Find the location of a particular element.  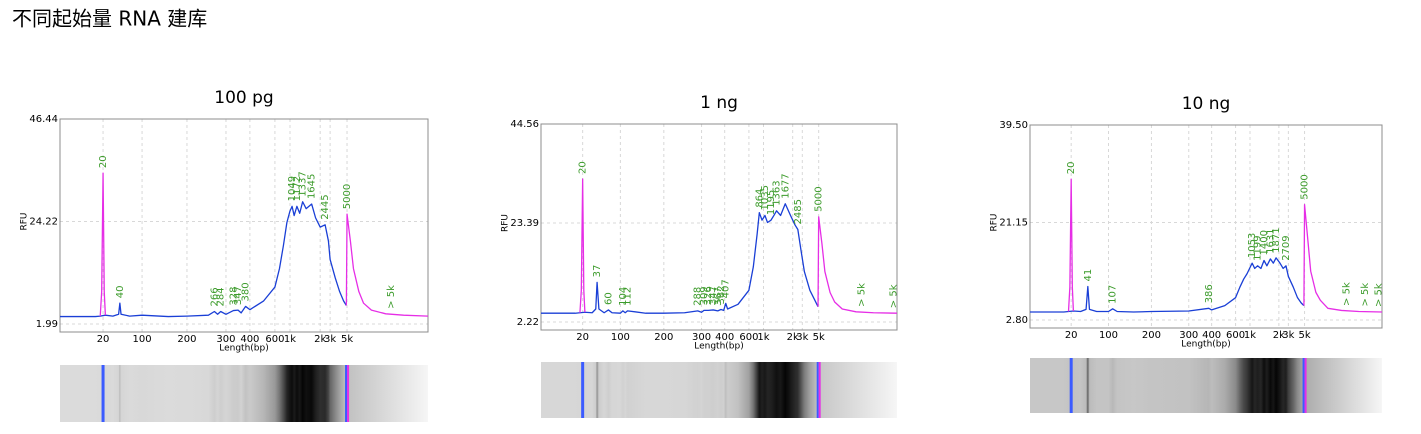

plot-frame is located at coordinates (244, 225).